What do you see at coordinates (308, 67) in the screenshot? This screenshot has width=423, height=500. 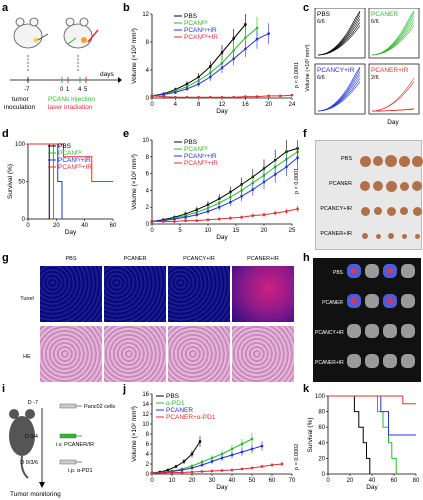 I see `y-axis-title: Volume (×10³ mm³)` at bounding box center [308, 67].